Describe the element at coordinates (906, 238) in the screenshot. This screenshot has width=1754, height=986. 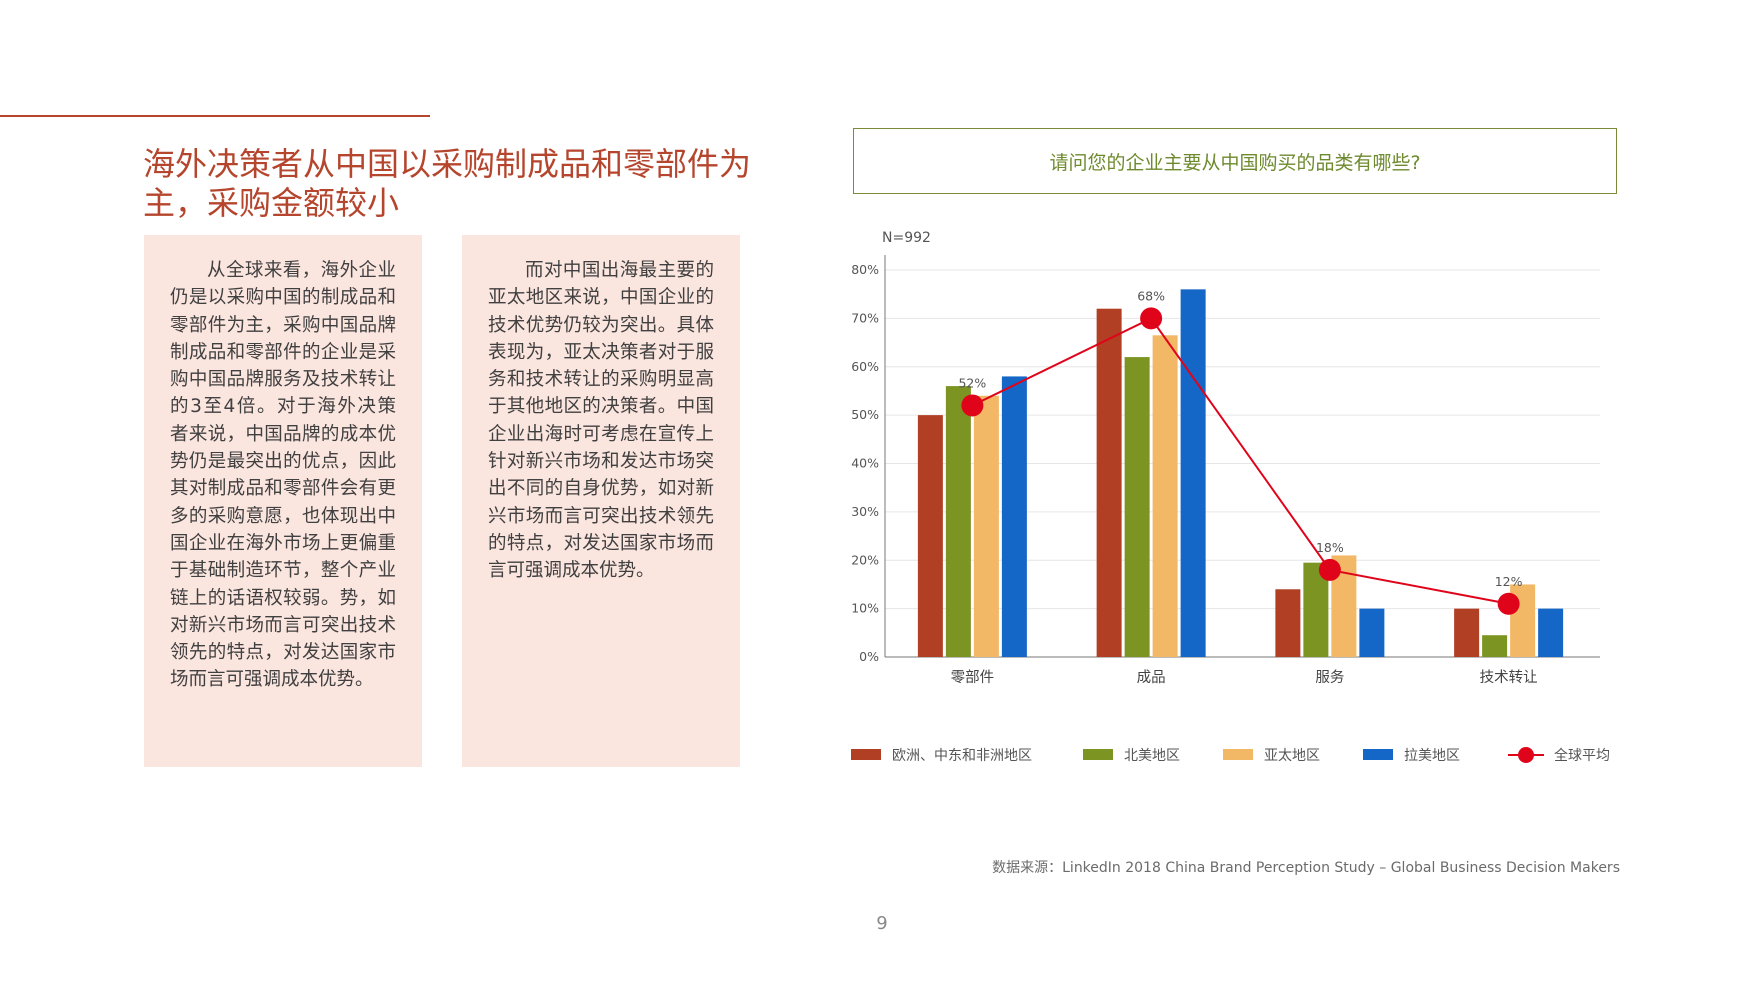
I see `chart-annotation: N=992` at that location.